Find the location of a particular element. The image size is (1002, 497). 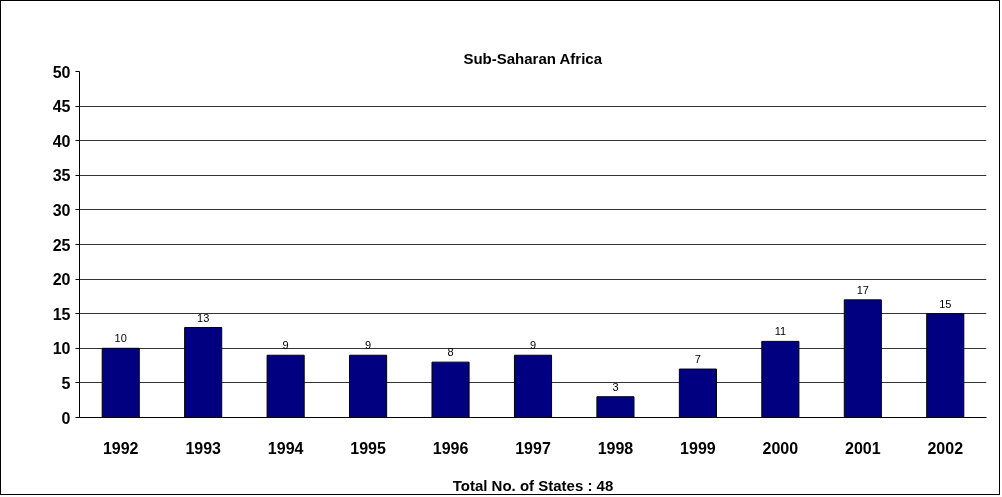

x-axis-title: Total No. of States : 48 is located at coordinates (533, 485).